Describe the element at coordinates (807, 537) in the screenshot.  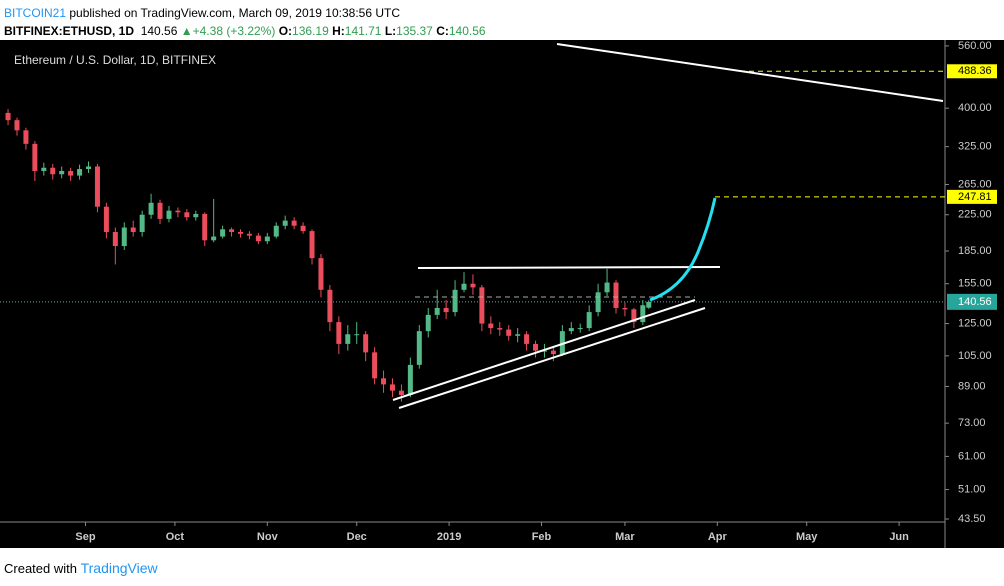
I see `x-tick-label: May` at that location.